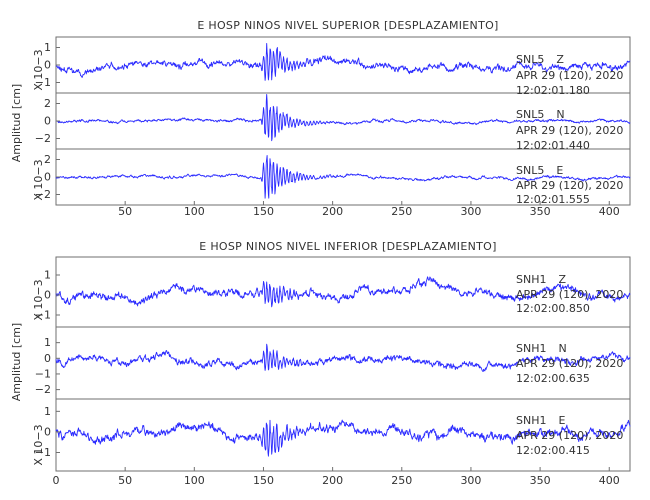  I want to click on time-label: 12:02:01.440, so click(553, 145).